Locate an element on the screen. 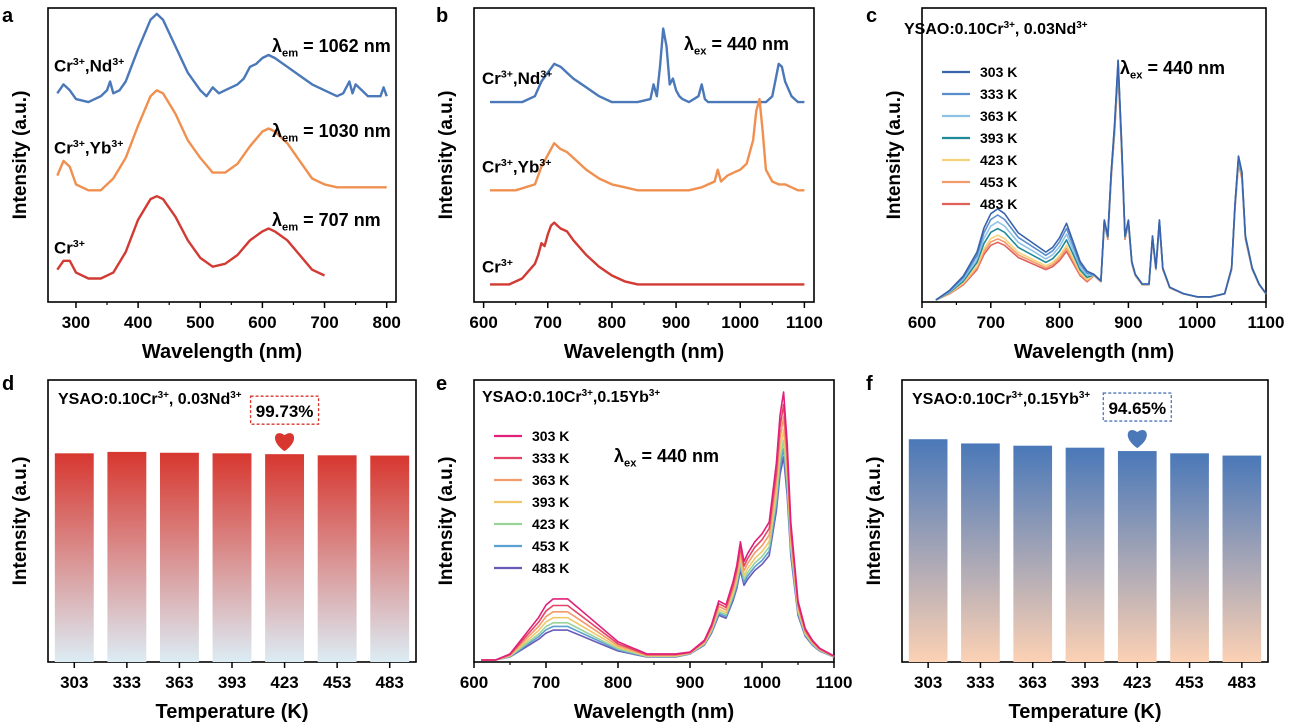 The image size is (1292, 726). x-tick-label: 500 is located at coordinates (200, 322).